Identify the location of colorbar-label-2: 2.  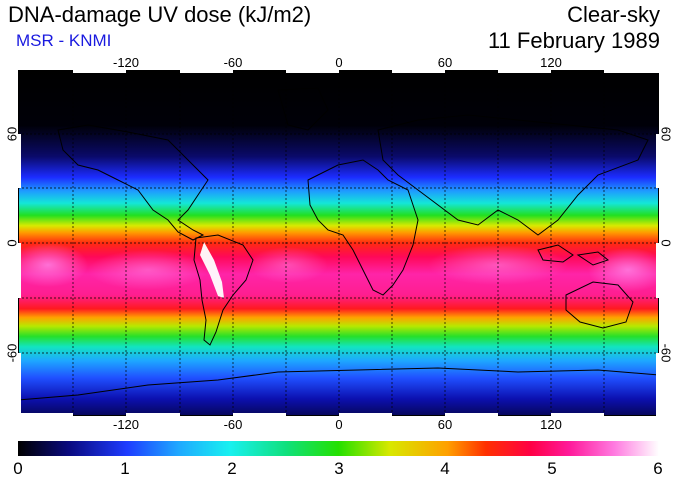
(232, 468).